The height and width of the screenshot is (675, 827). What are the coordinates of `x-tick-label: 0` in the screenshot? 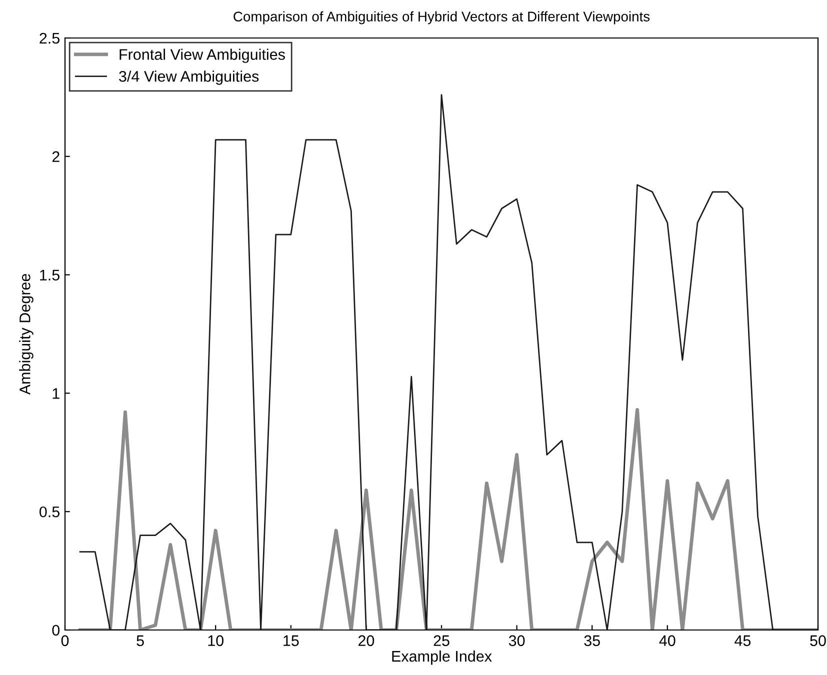 It's located at (65, 640).